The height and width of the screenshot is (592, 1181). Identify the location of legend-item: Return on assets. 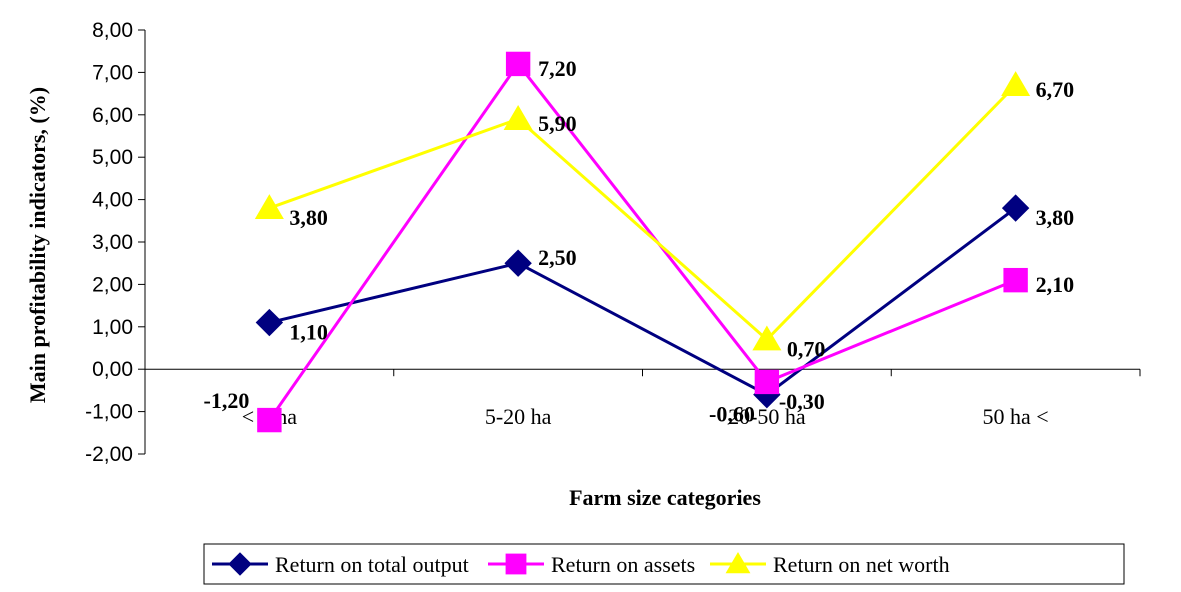
(591, 564).